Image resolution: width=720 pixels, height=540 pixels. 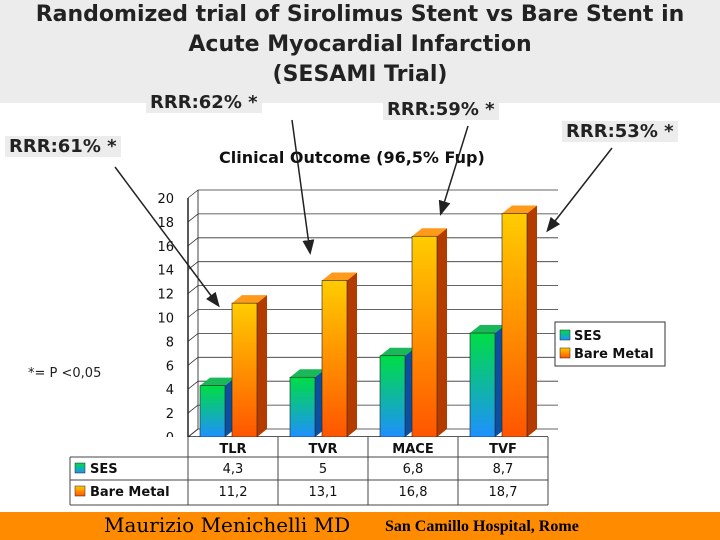 I want to click on rrr-label-tlr: RRR:61% *, so click(x=63, y=146).